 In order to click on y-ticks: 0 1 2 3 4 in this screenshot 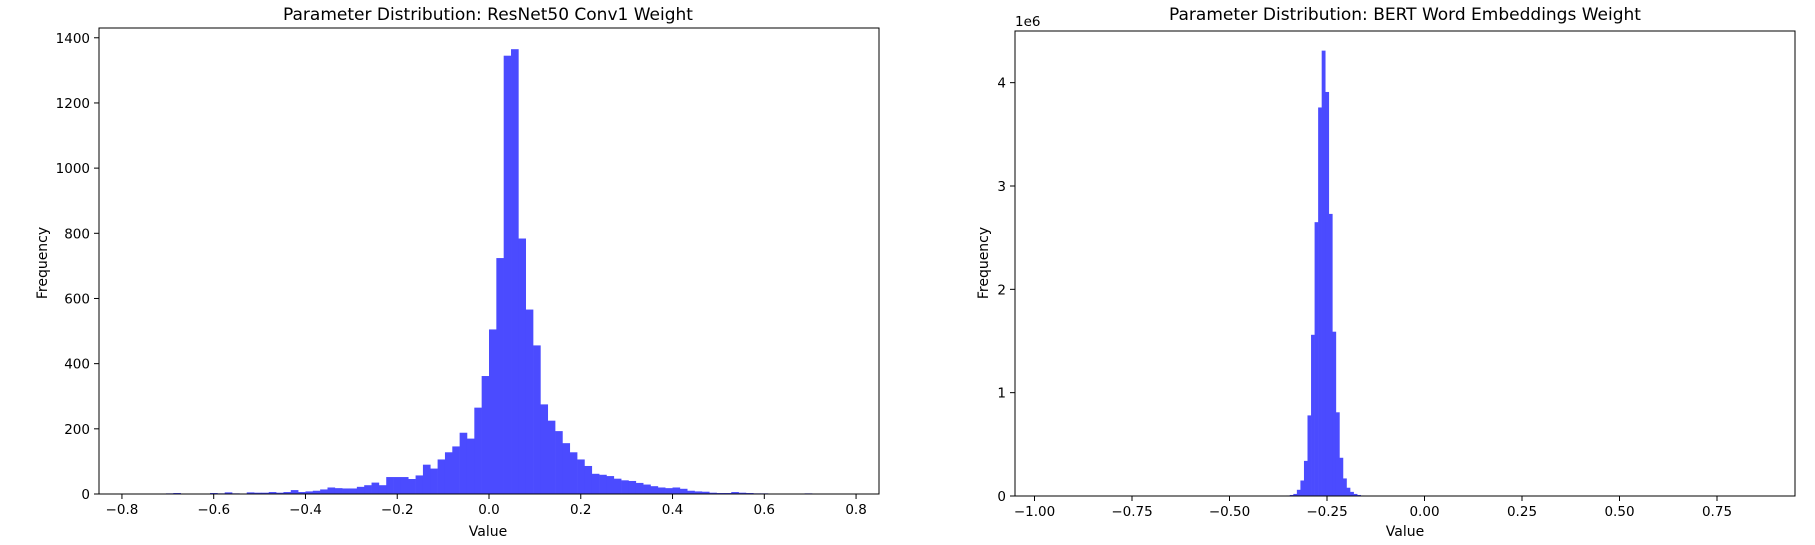, I will do `click(1006, 290)`.